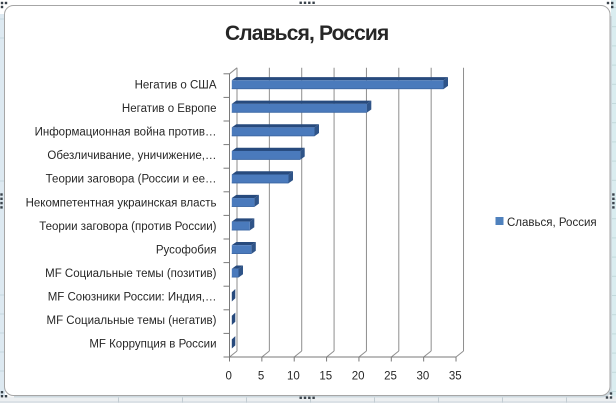  Describe the element at coordinates (422, 377) in the screenshot. I see `svg-text: 30` at that location.